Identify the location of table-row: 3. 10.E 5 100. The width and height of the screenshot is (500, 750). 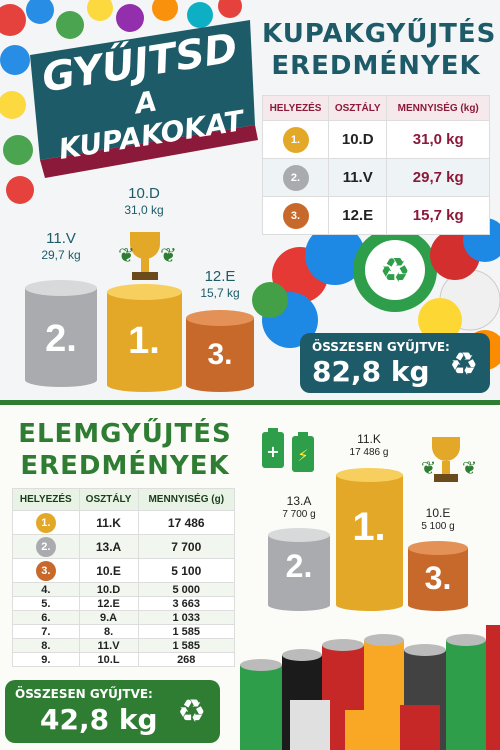
(123, 570).